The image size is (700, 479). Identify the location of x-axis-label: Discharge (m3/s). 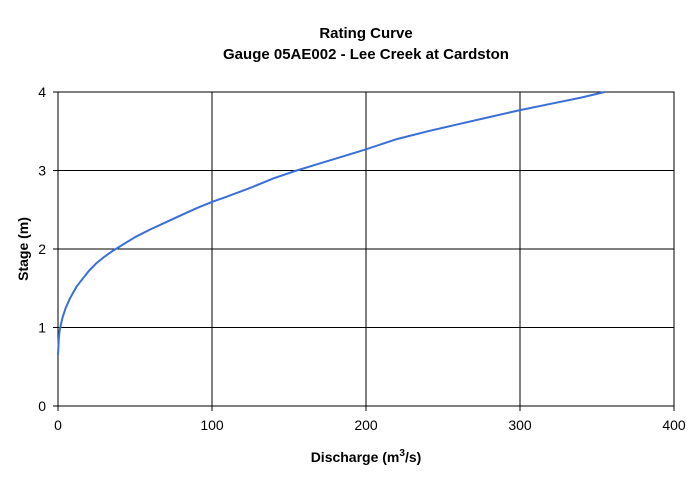
(366, 456).